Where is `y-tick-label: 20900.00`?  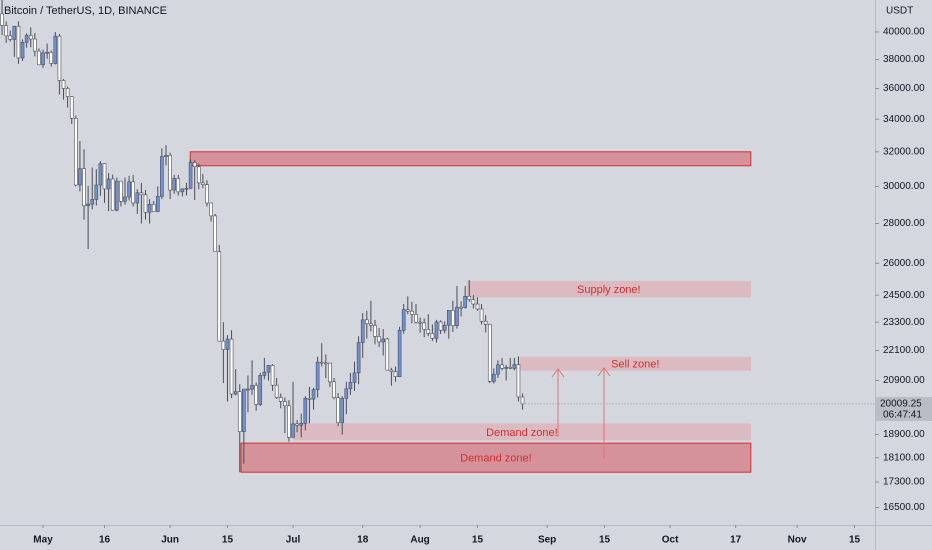
y-tick-label: 20900.00 is located at coordinates (904, 380).